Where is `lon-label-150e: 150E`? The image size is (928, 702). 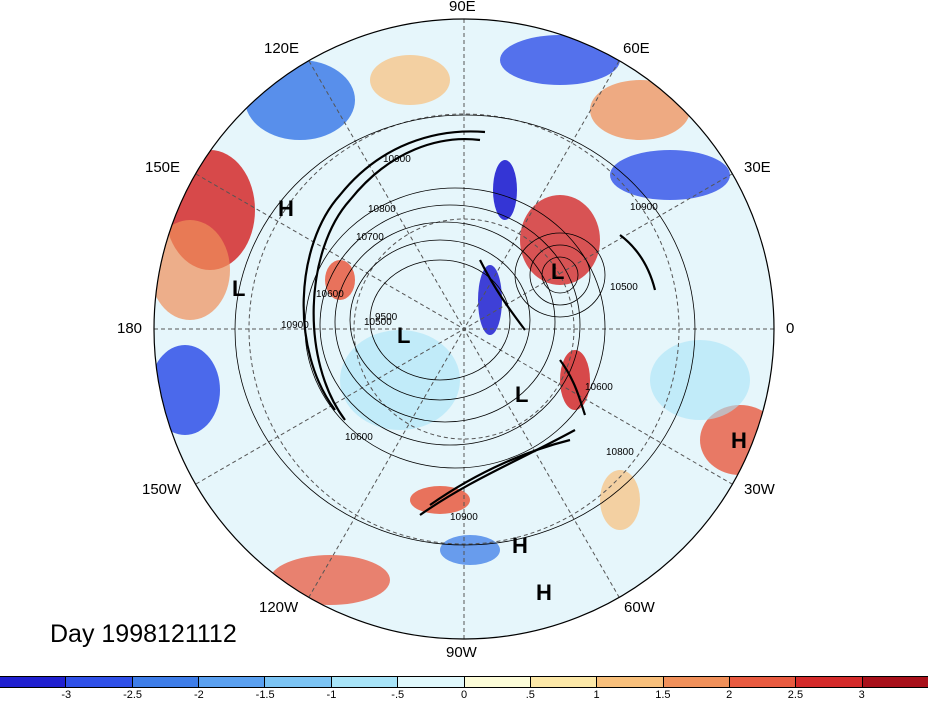 lon-label-150e: 150E is located at coordinates (163, 167).